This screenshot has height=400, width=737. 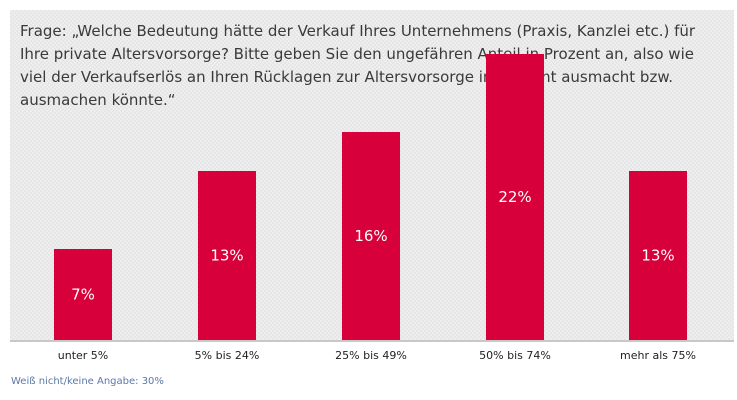 I want to click on bar-value-label: 7%, so click(x=83, y=295).